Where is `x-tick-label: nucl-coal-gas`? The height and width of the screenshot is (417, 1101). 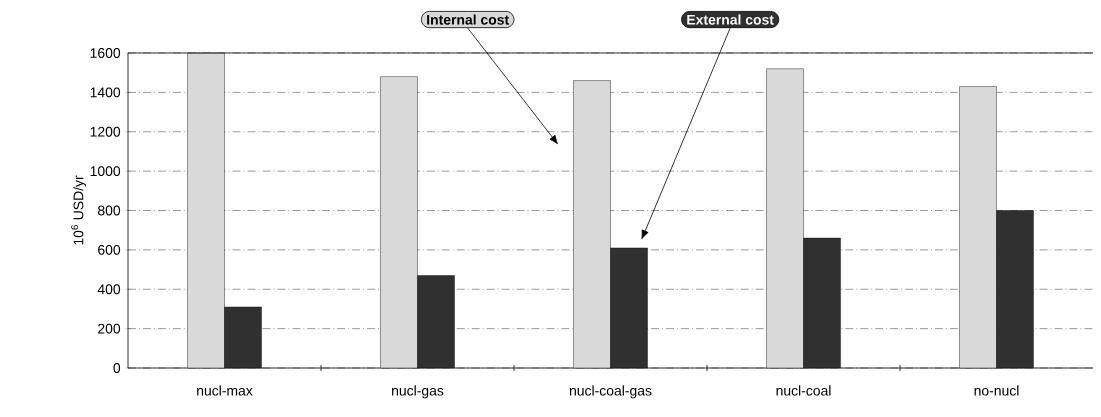
x-tick-label: nucl-coal-gas is located at coordinates (610, 392).